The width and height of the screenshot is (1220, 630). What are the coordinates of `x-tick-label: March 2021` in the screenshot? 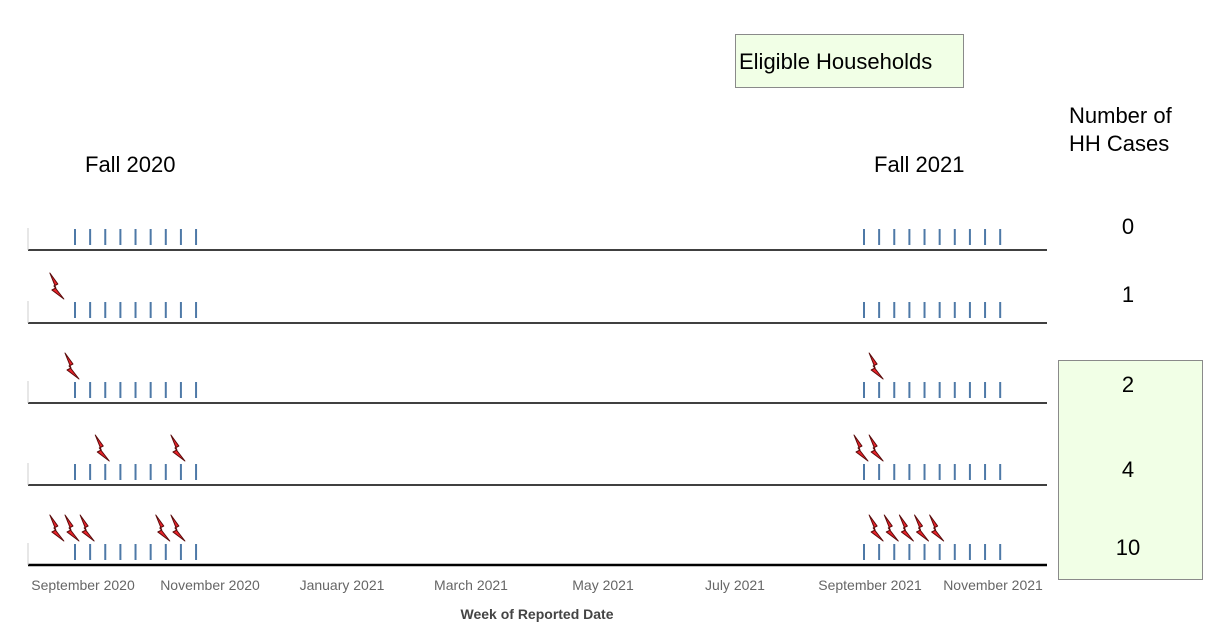 It's located at (471, 585).